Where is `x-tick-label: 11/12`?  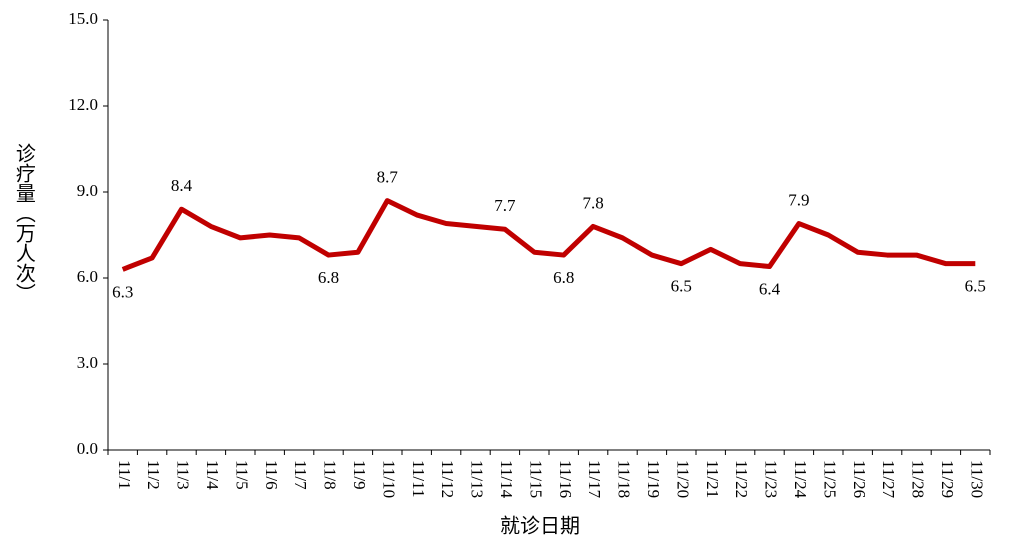 x-tick-label: 11/12 is located at coordinates (447, 479).